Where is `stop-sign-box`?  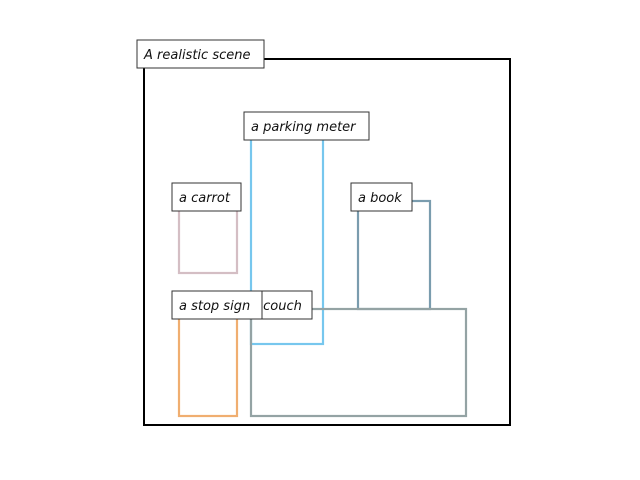
stop-sign-box is located at coordinates (208, 362).